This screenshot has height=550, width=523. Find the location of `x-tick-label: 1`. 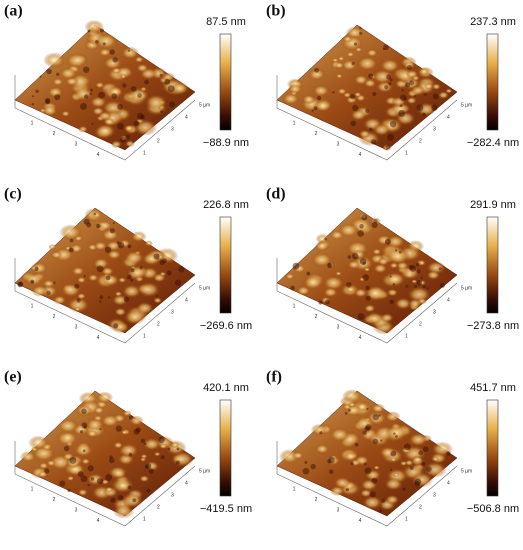

x-tick-label: 1 is located at coordinates (144, 519).